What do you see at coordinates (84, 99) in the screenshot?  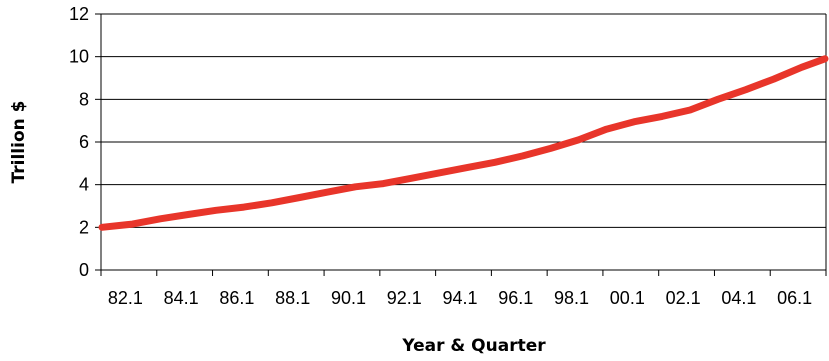 I see `y-tick-label: 8` at bounding box center [84, 99].